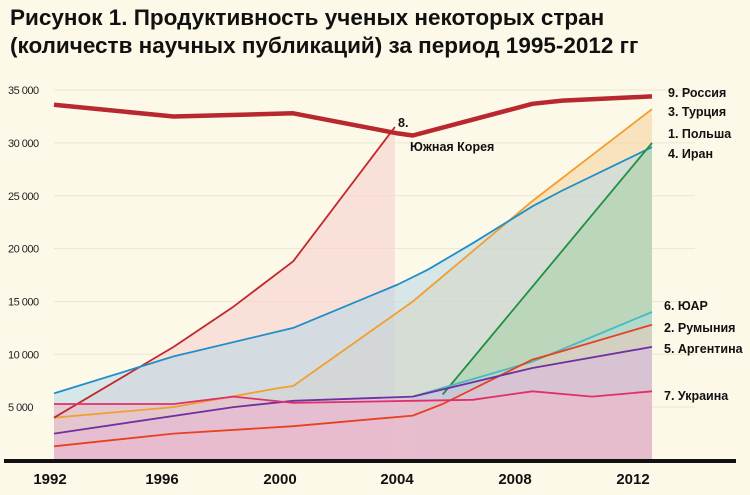  I want to click on series-label: 5. Аргентина, so click(704, 349).